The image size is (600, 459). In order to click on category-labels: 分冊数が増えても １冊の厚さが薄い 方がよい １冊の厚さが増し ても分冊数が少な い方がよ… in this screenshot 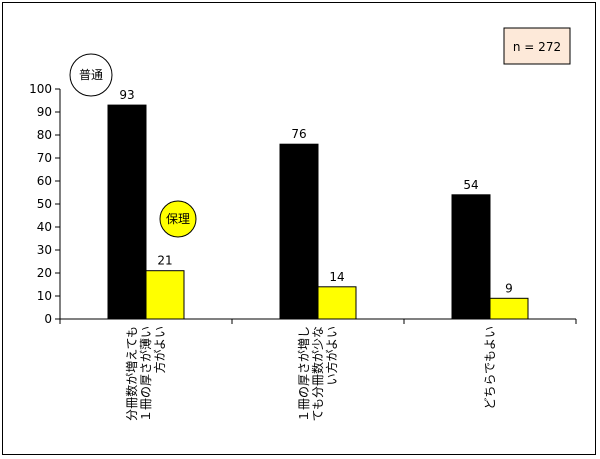, I will do `click(310, 374)`.